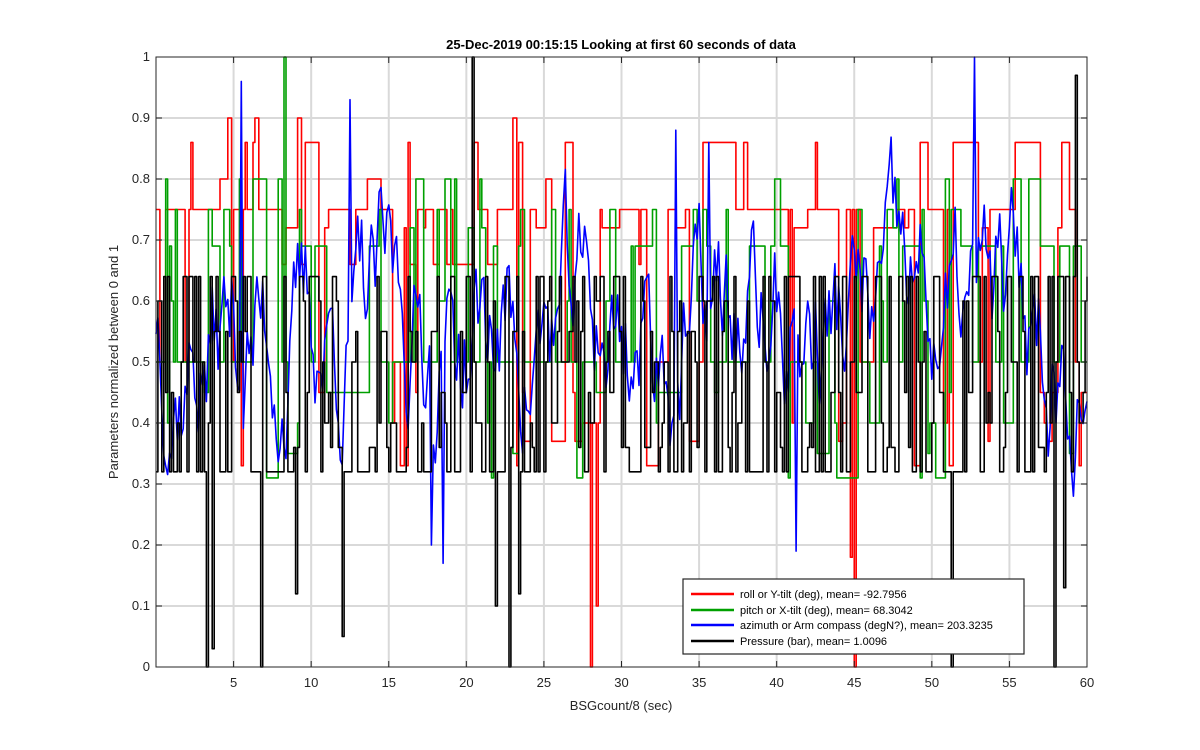 The height and width of the screenshot is (750, 1200). What do you see at coordinates (854, 682) in the screenshot?
I see `x-tick-label: 45` at bounding box center [854, 682].